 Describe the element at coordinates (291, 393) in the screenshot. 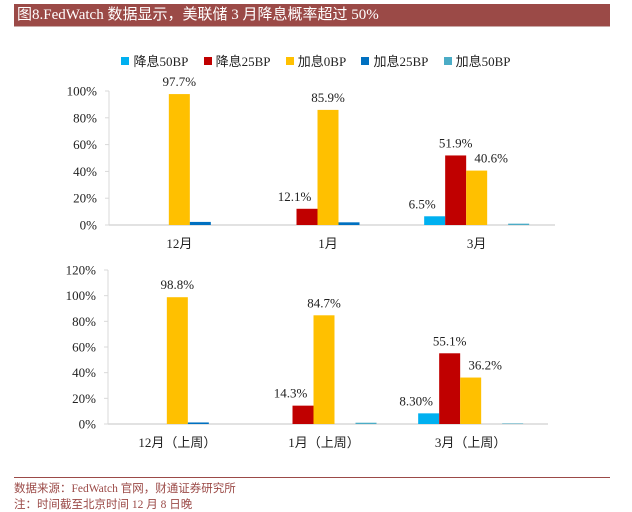

I see `data-label: 14.3%` at that location.